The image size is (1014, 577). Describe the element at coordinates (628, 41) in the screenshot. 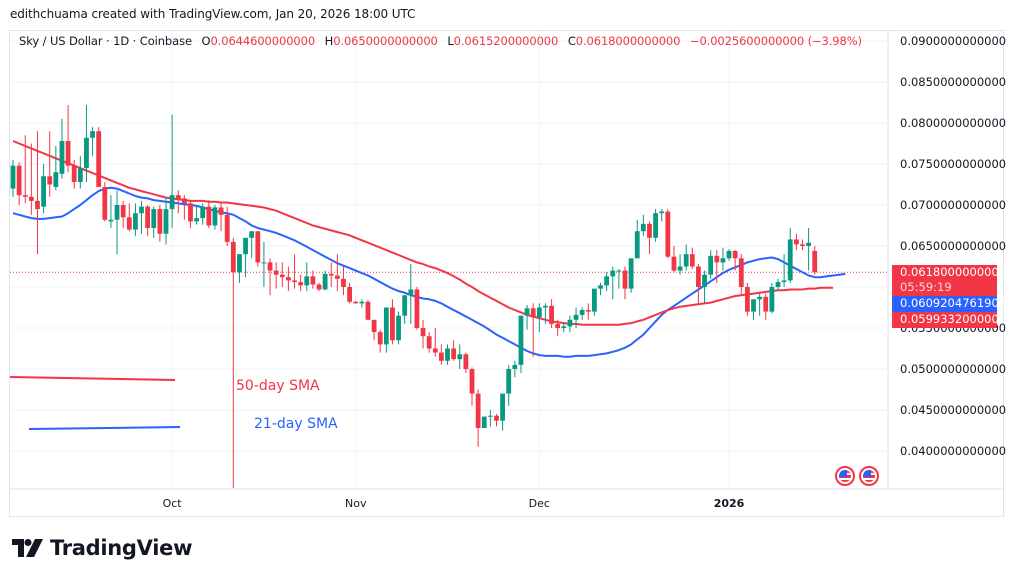

I see `close-value: 0.0618000000000` at that location.